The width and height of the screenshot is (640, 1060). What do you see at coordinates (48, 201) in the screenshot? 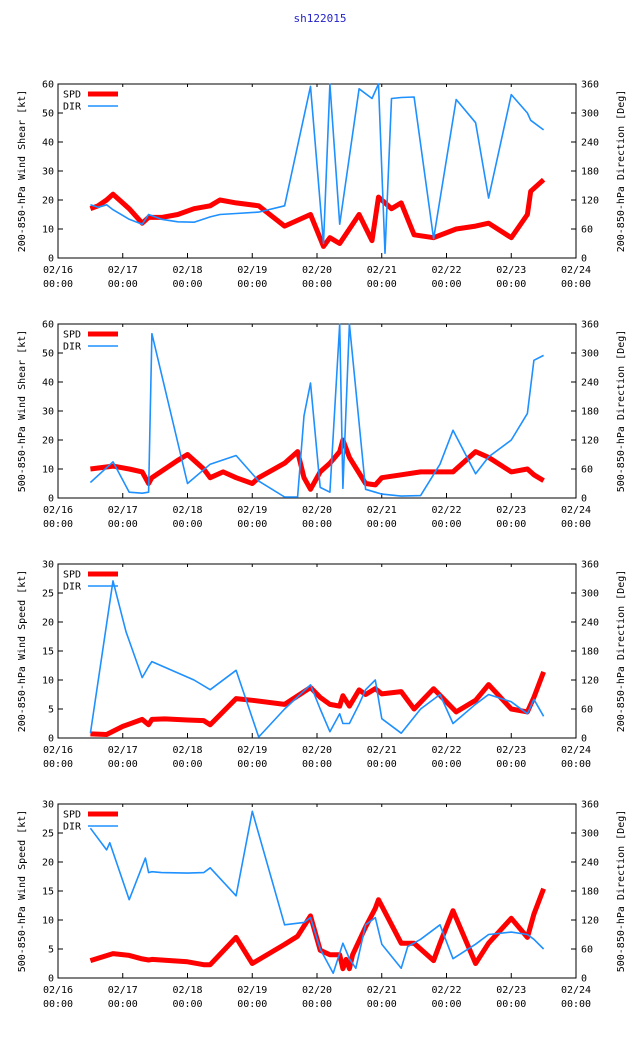
I see `y-tick-label: 20` at bounding box center [48, 201].